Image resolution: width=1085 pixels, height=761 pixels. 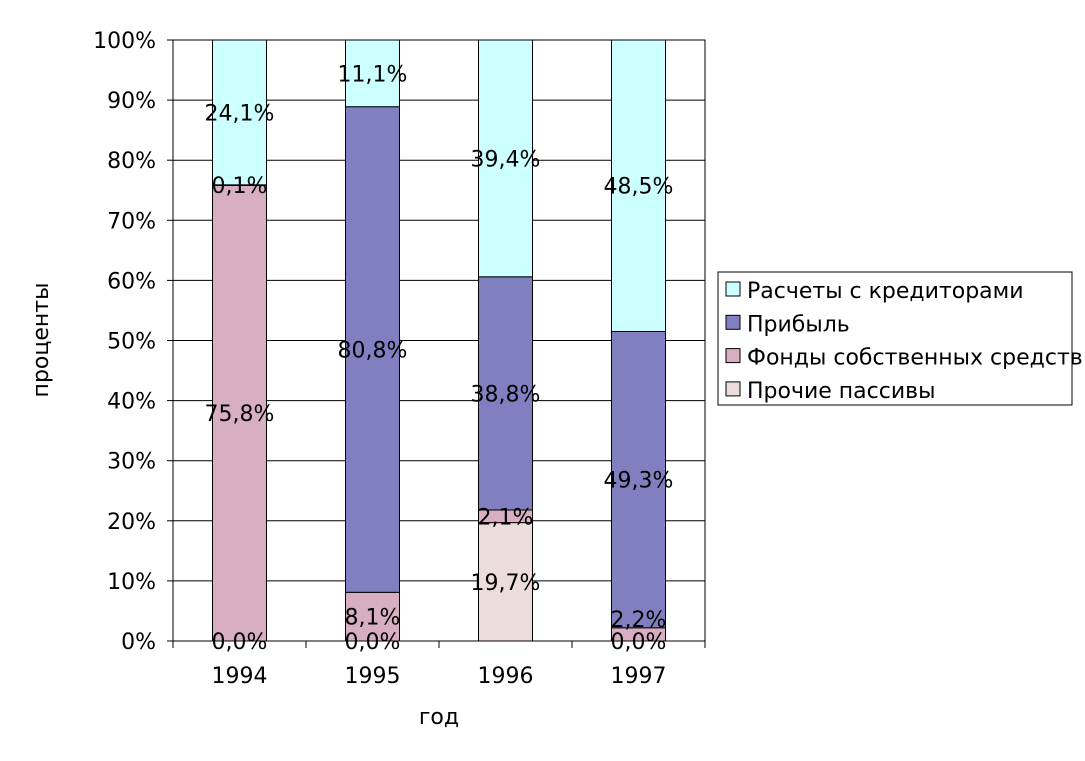 What do you see at coordinates (798, 324) in the screenshot?
I see `legend-label: Прибыль` at bounding box center [798, 324].